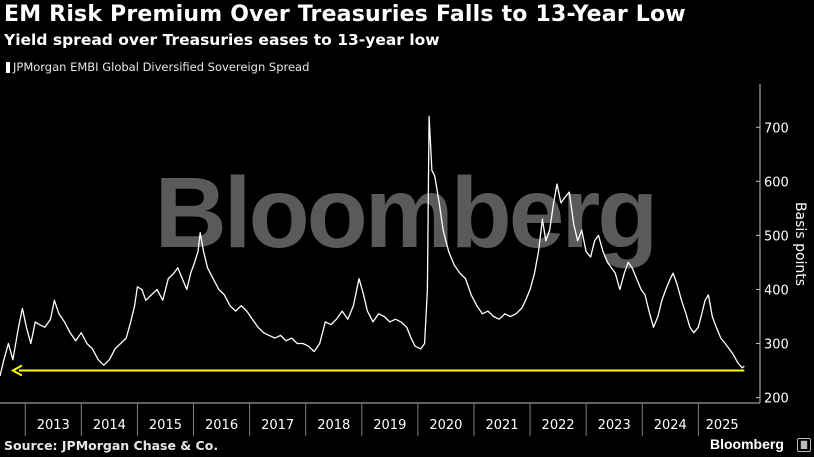 The image size is (814, 457). I want to click on x-tick-label: 2020, so click(445, 425).